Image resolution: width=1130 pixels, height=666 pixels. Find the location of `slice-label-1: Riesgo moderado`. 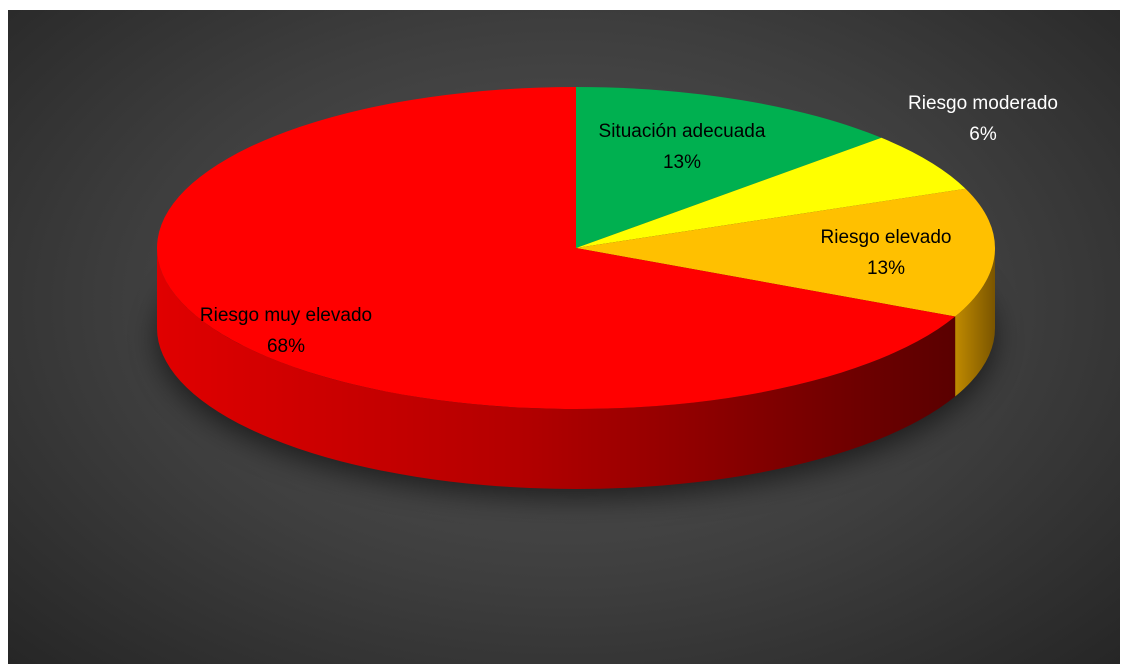

slice-label-1: Riesgo moderado is located at coordinates (983, 103).